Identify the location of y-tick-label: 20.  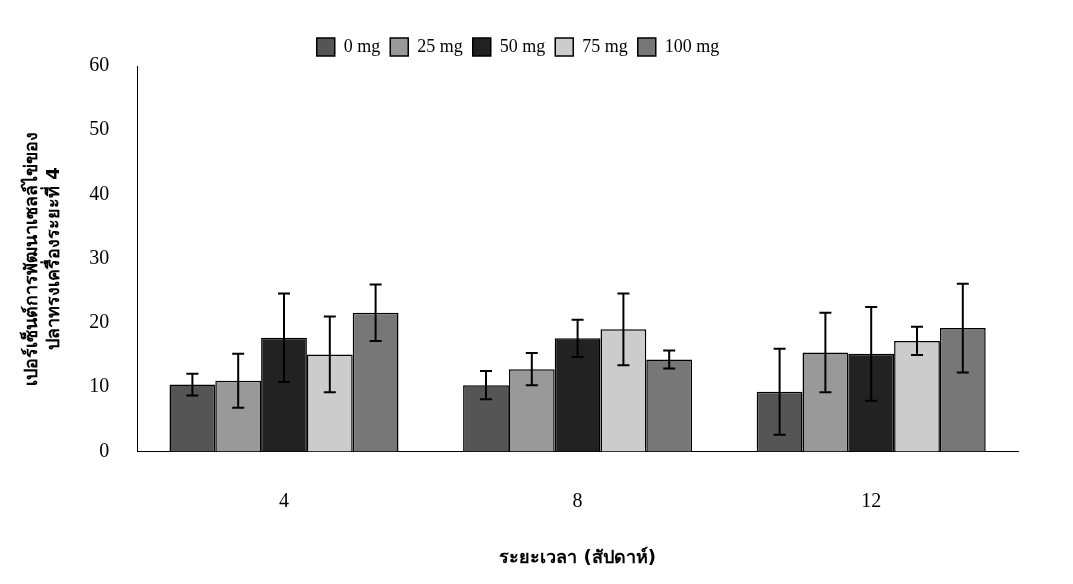
(99, 321).